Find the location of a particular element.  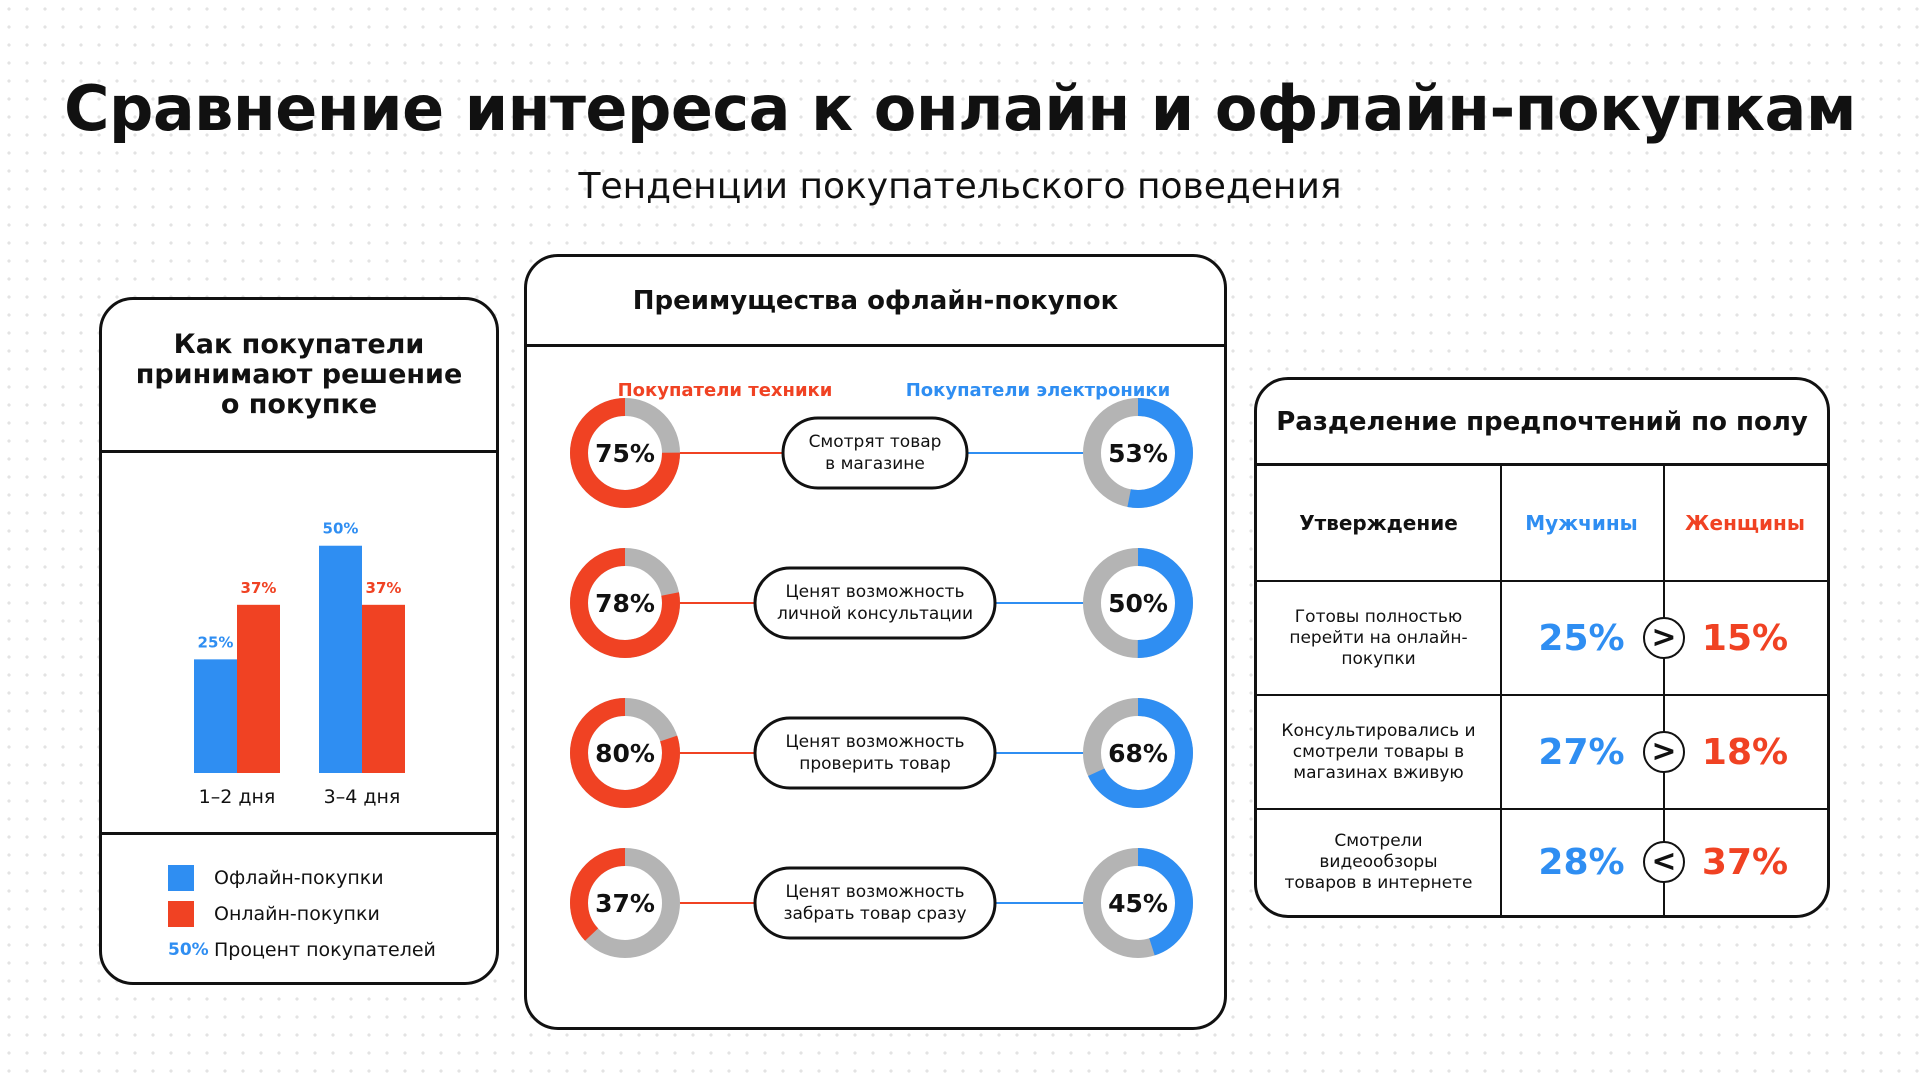

table-cell-women: 15% is located at coordinates (1745, 638).